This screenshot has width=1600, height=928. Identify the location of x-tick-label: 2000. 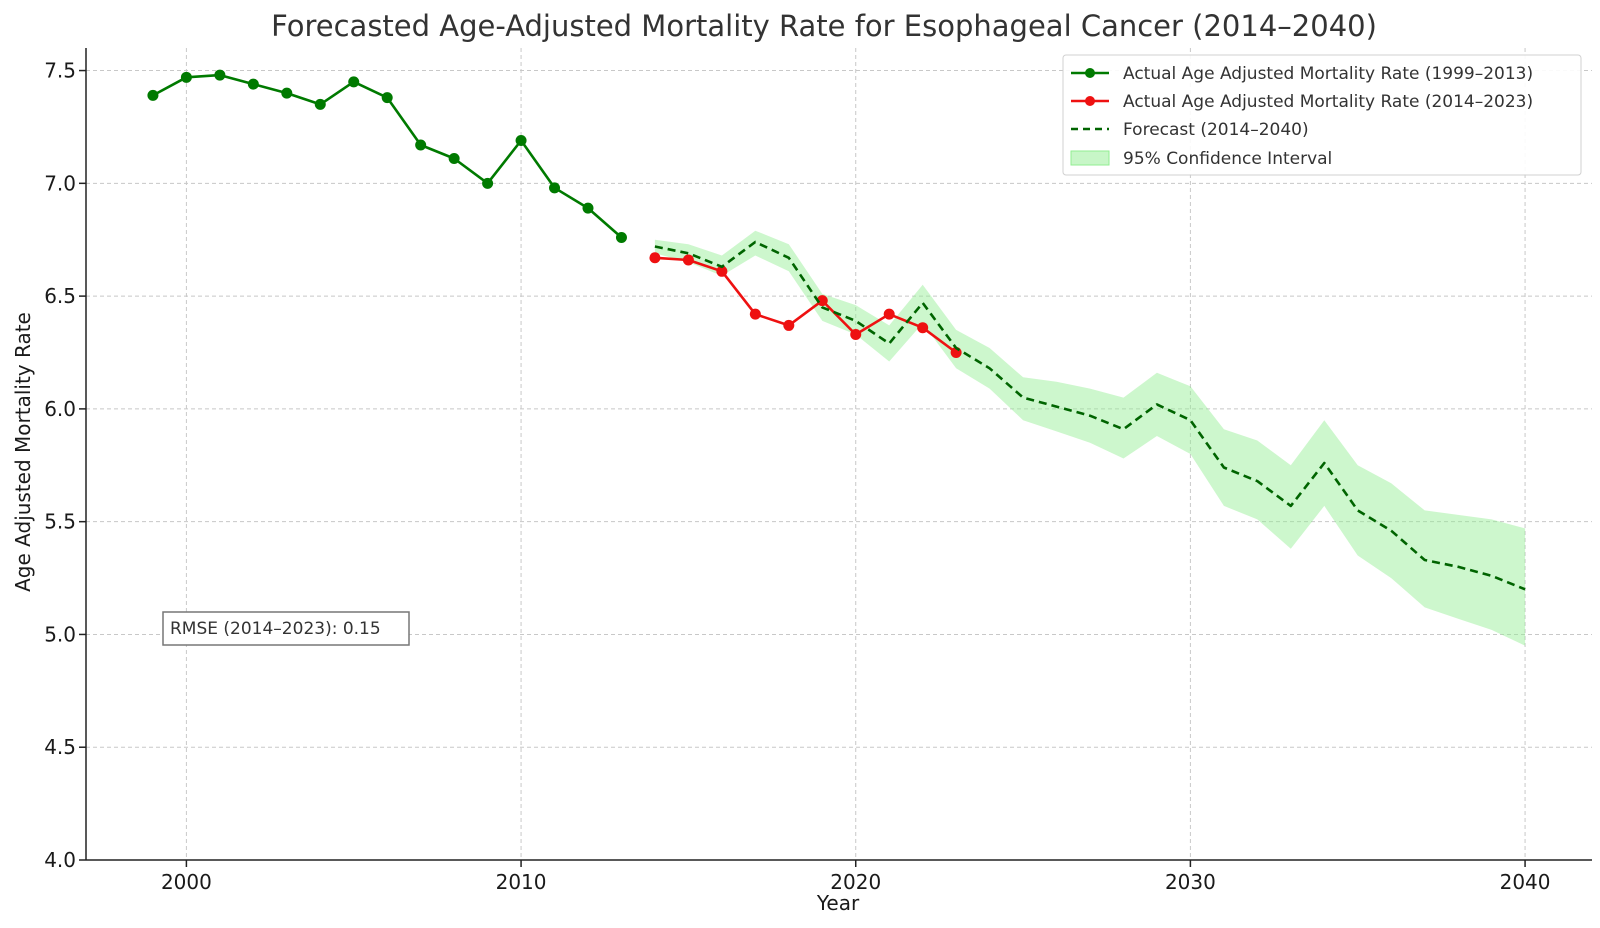
(186, 882).